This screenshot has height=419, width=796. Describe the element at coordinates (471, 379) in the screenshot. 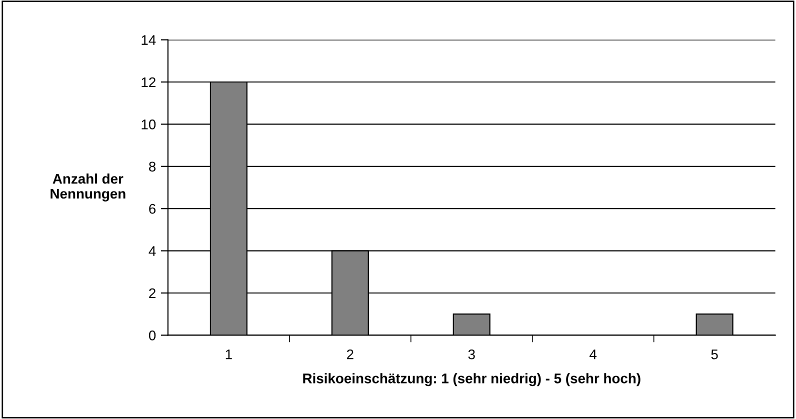

I see `x-axis-title: Risikoeinschätzung: 1 (sehr niedrig) - 5 (sehr hoch)` at that location.